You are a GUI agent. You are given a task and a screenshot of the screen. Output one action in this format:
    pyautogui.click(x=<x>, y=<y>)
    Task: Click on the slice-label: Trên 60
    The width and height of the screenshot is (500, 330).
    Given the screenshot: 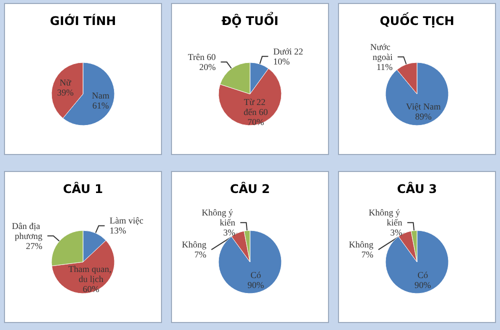 What is the action you would take?
    pyautogui.click(x=202, y=57)
    